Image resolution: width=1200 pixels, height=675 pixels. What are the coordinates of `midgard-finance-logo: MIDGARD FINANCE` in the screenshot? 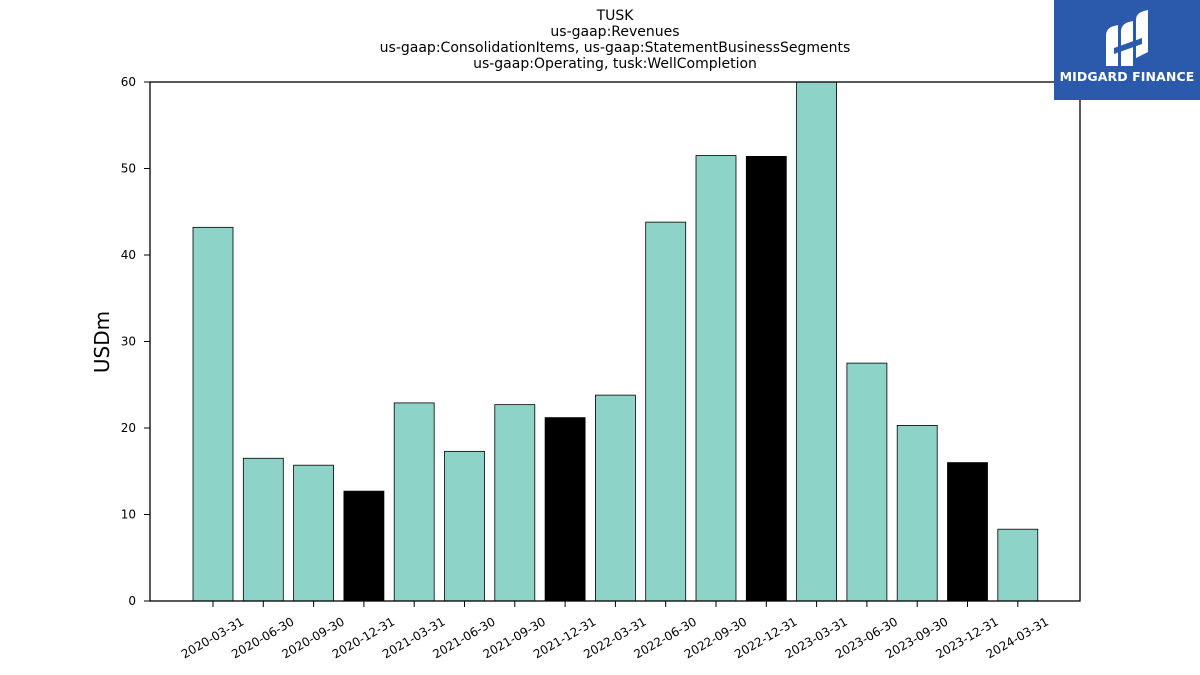 It's located at (1127, 50).